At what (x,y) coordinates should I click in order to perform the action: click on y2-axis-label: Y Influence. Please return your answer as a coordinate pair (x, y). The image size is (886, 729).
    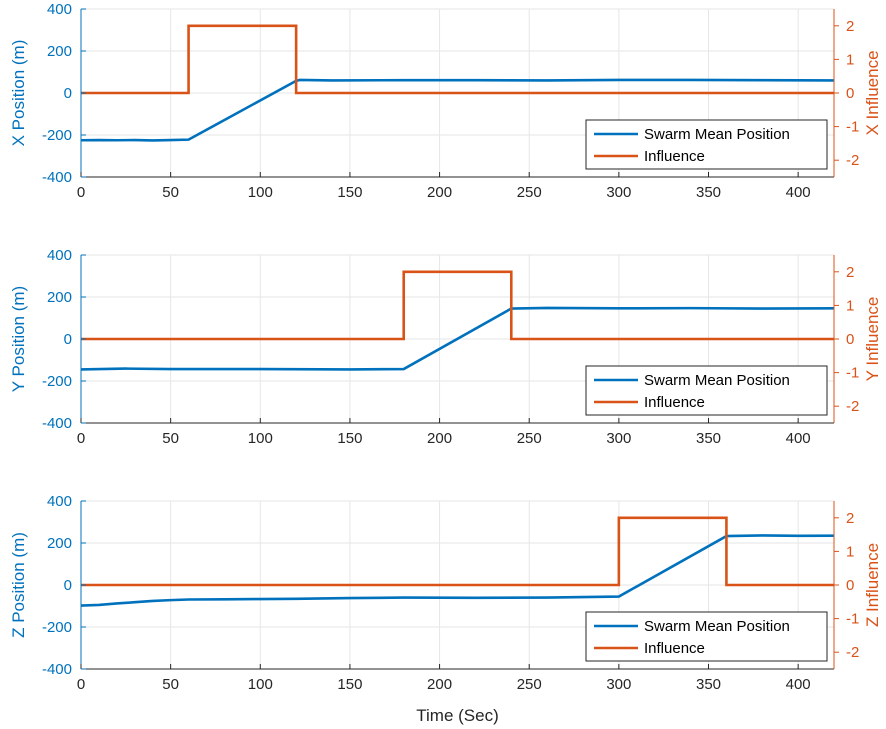
    Looking at the image, I should click on (872, 339).